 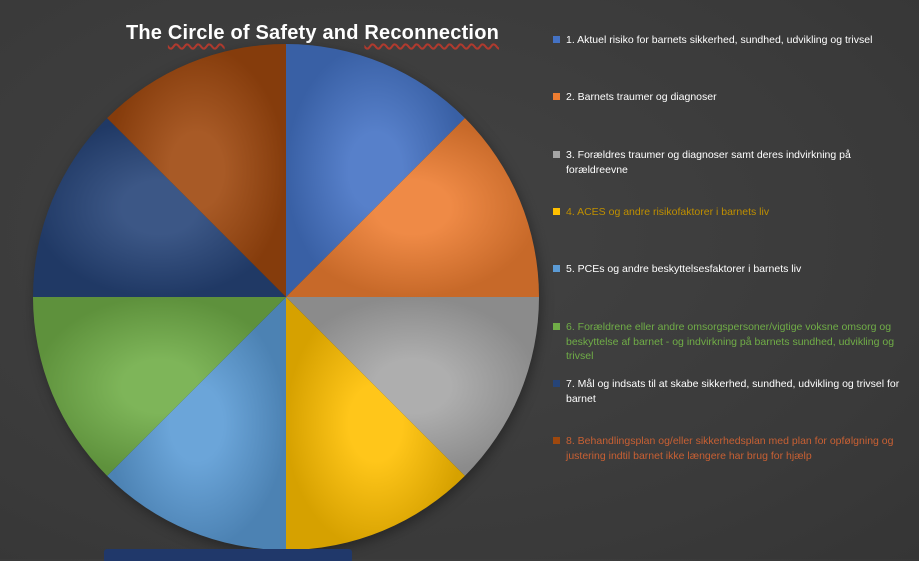 I want to click on chart-title-part3: of Safety and, so click(x=294, y=33).